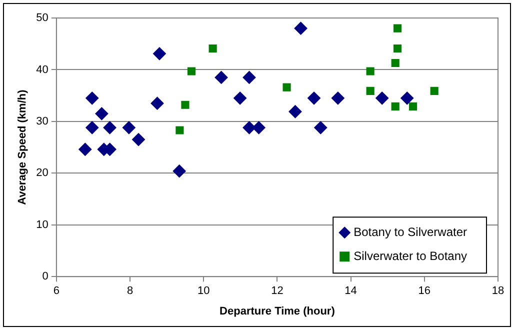  I want to click on legend-label: Silverwater to Botany, so click(411, 255).